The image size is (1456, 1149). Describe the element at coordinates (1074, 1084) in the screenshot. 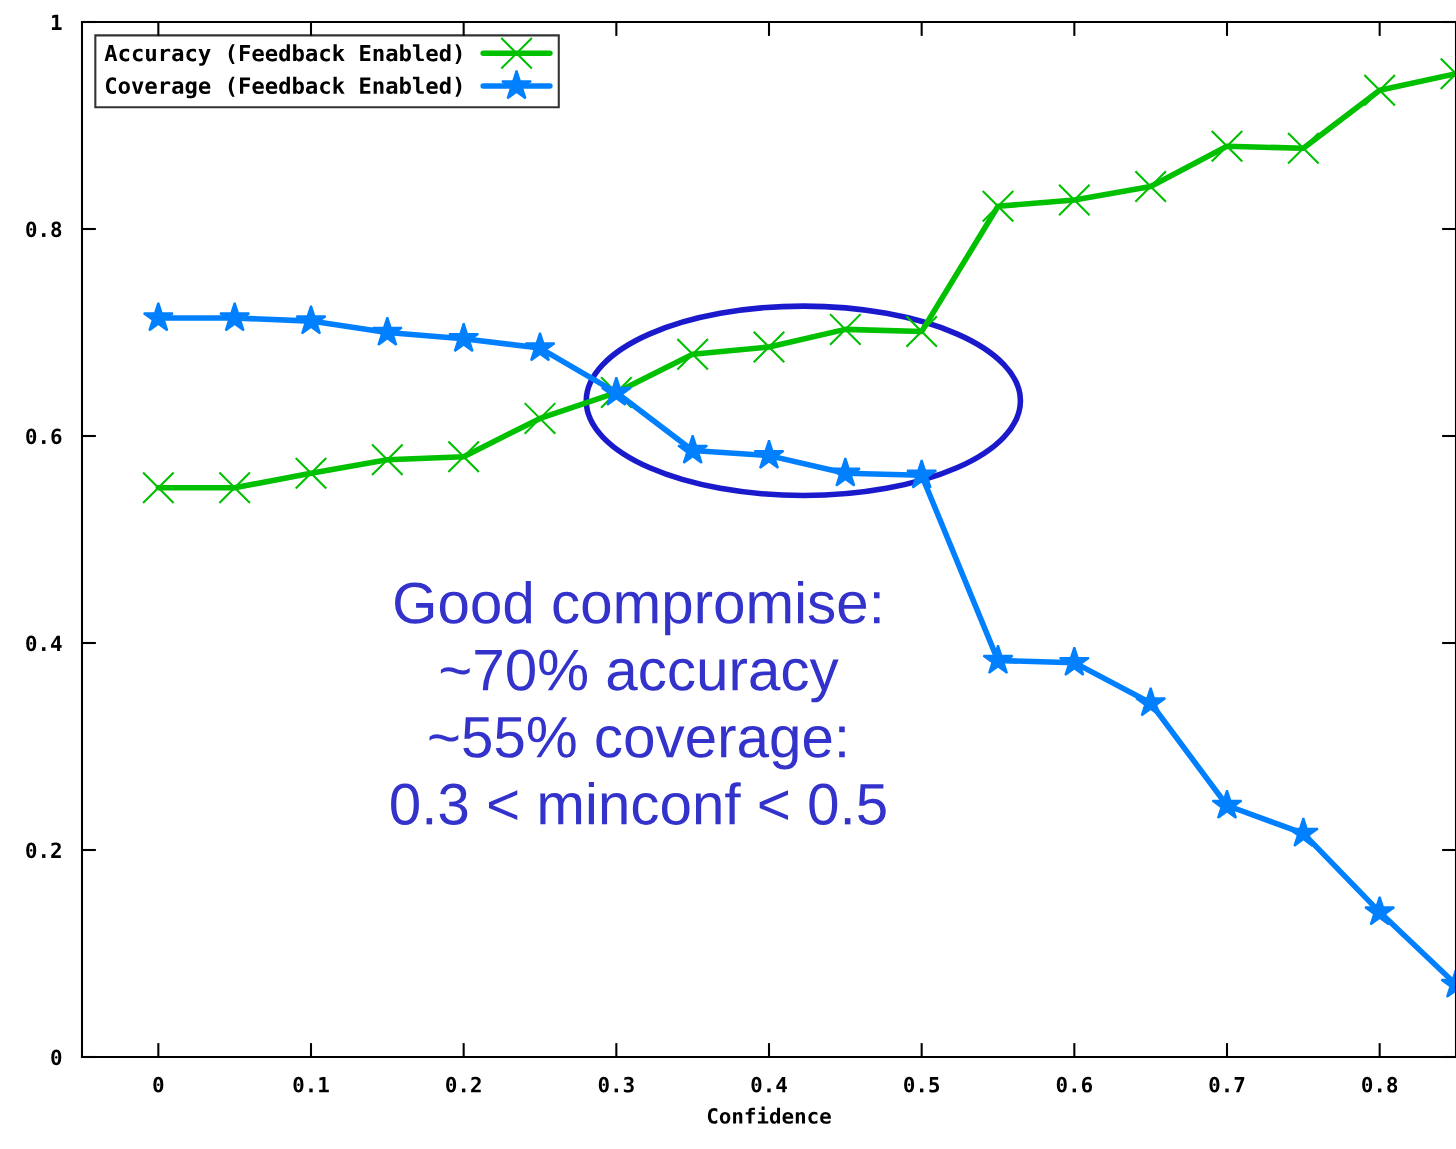

I see `x-tick-label: 0.6` at that location.